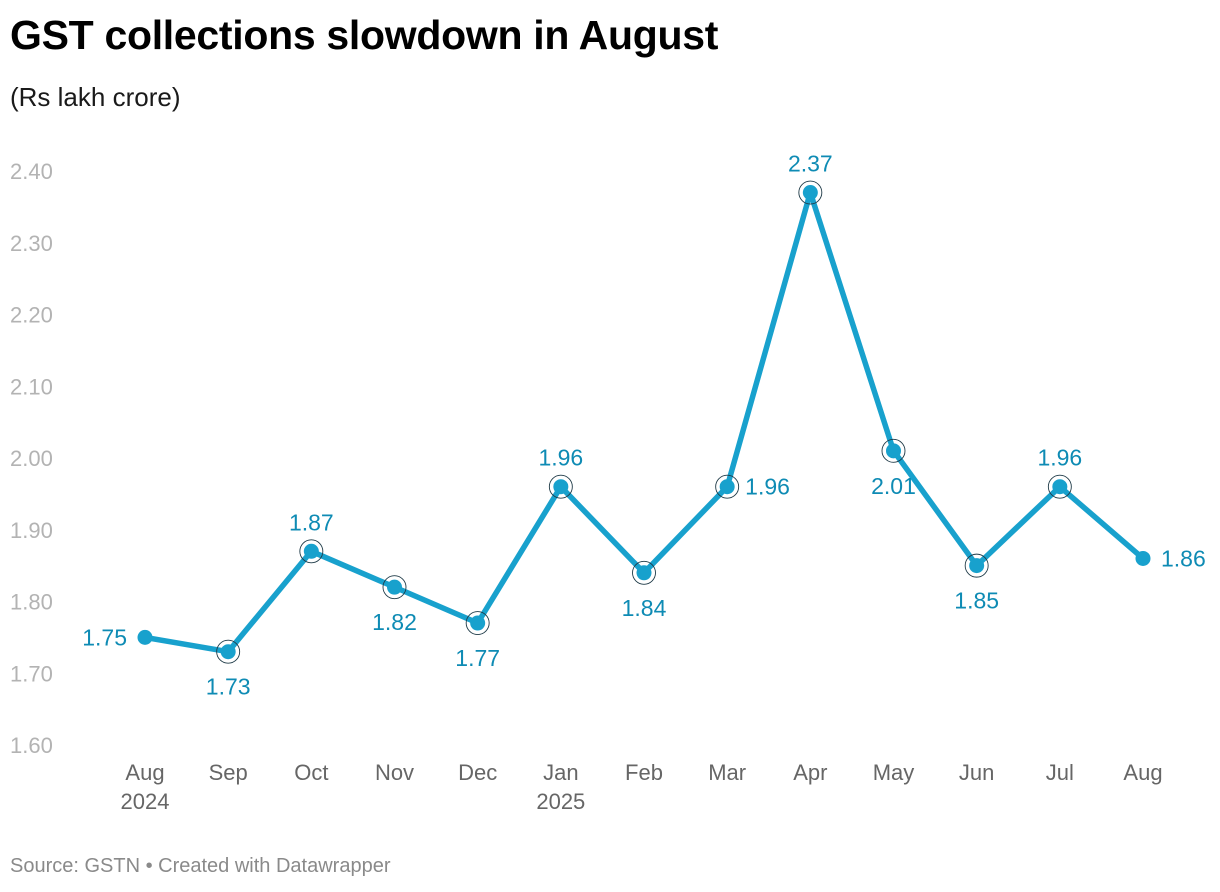 Image resolution: width=1220 pixels, height=892 pixels. Describe the element at coordinates (145, 801) in the screenshot. I see `x-tick-year-label: 2024` at that location.